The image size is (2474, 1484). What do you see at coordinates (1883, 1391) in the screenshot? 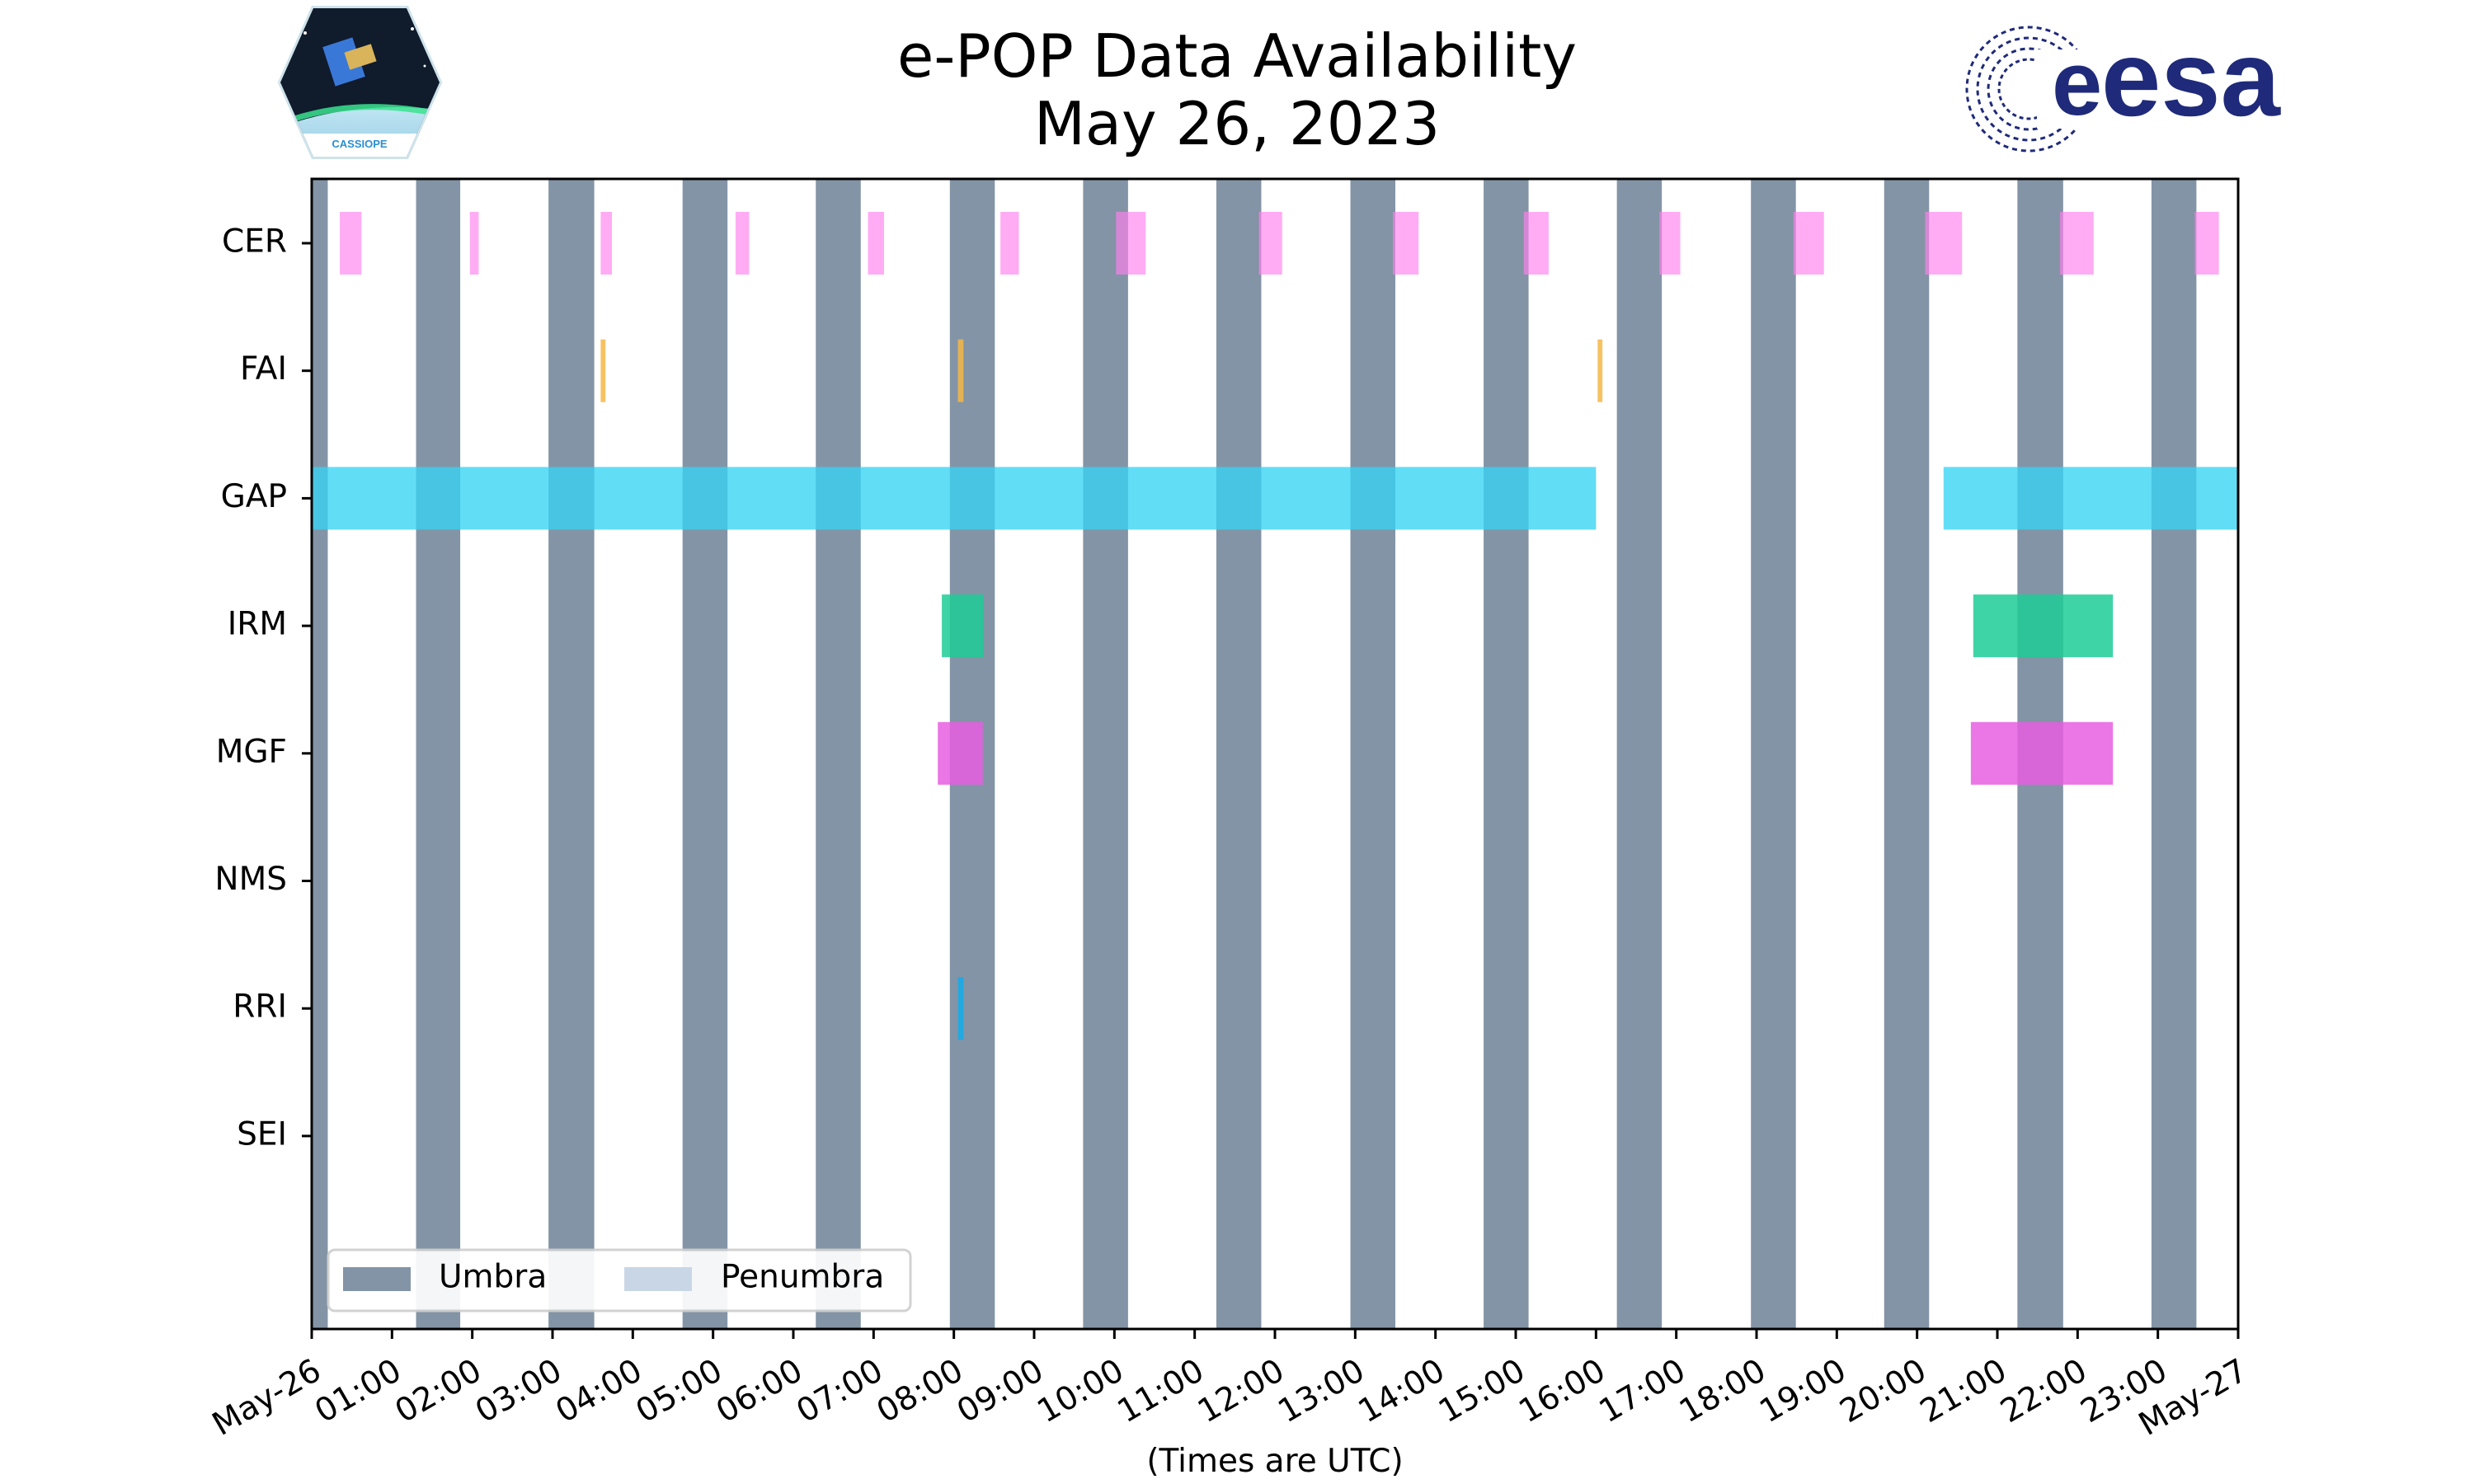
I see `x-tick-label: 20:00` at bounding box center [1883, 1391].